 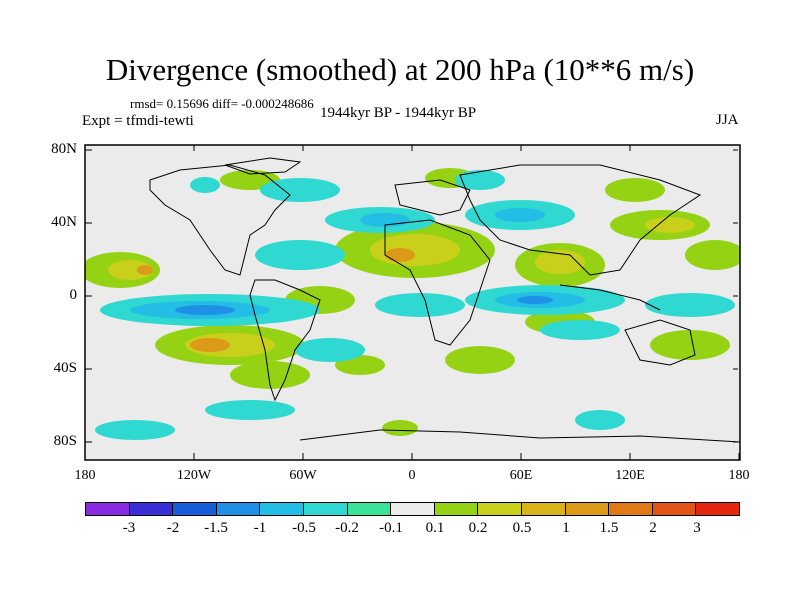 I want to click on y-axis-label-40n: 40N, so click(x=64, y=222).